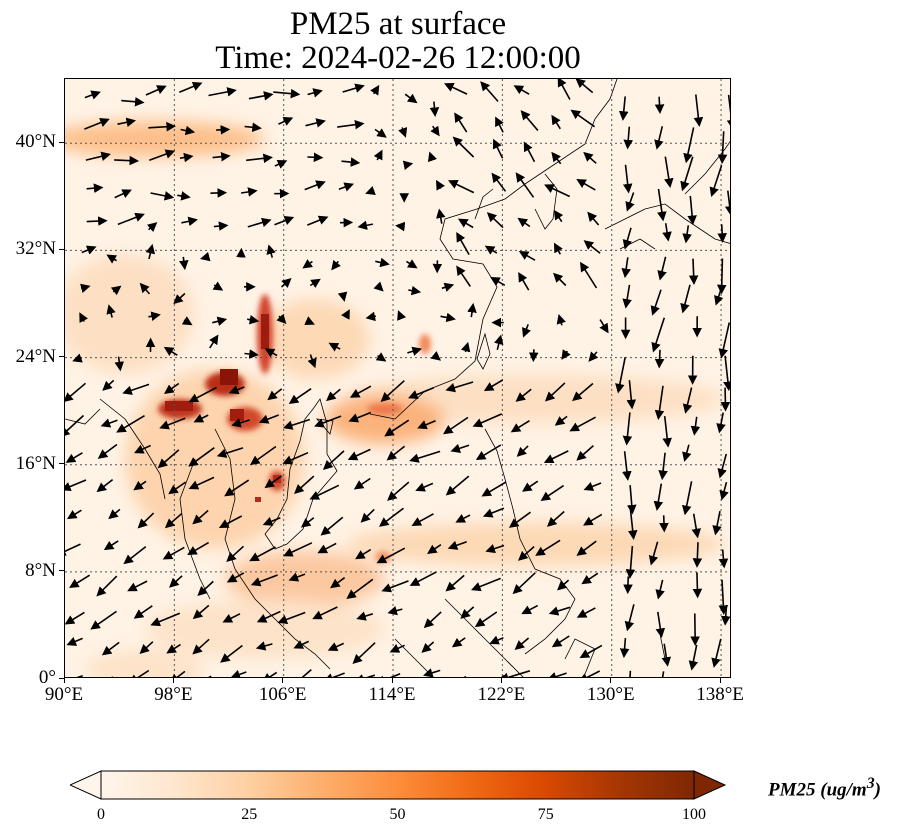 Image resolution: width=905 pixels, height=836 pixels. Describe the element at coordinates (35, 356) in the screenshot. I see `y-tick-label: 24°N` at that location.